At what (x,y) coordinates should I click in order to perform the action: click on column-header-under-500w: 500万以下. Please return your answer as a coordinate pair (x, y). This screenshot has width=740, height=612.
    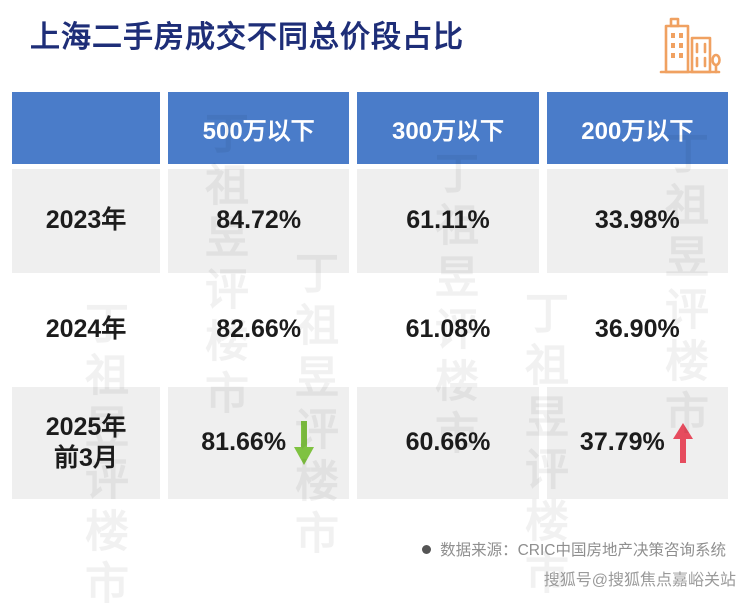
    Looking at the image, I should click on (259, 128).